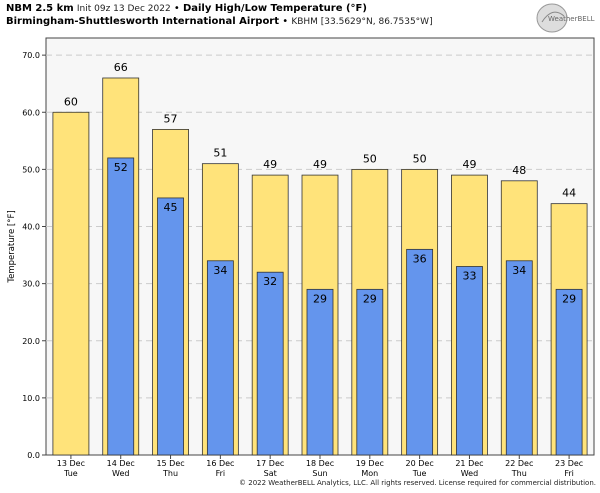  I want to click on y-tick-label: 30.0, so click(31, 284).